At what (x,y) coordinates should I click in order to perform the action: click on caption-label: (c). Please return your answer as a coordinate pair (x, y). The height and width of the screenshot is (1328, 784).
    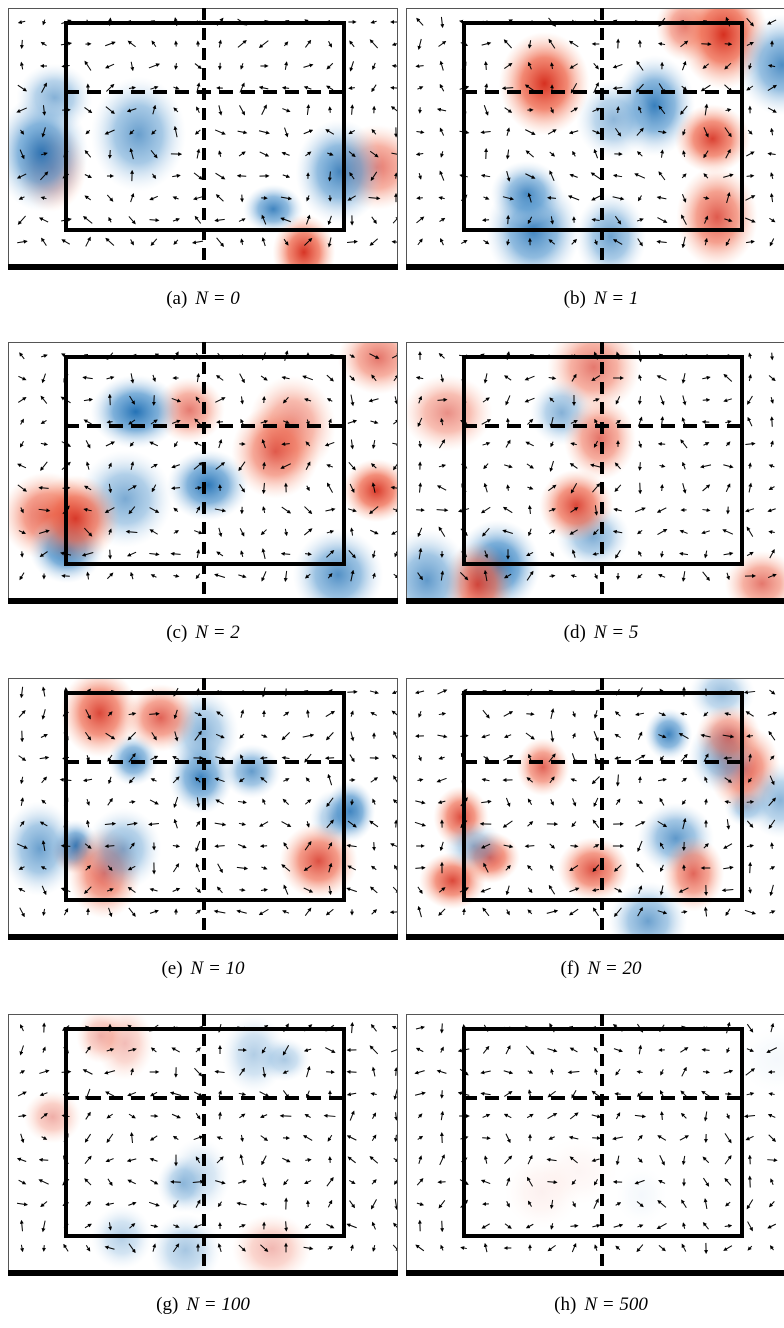
    Looking at the image, I should click on (176, 632).